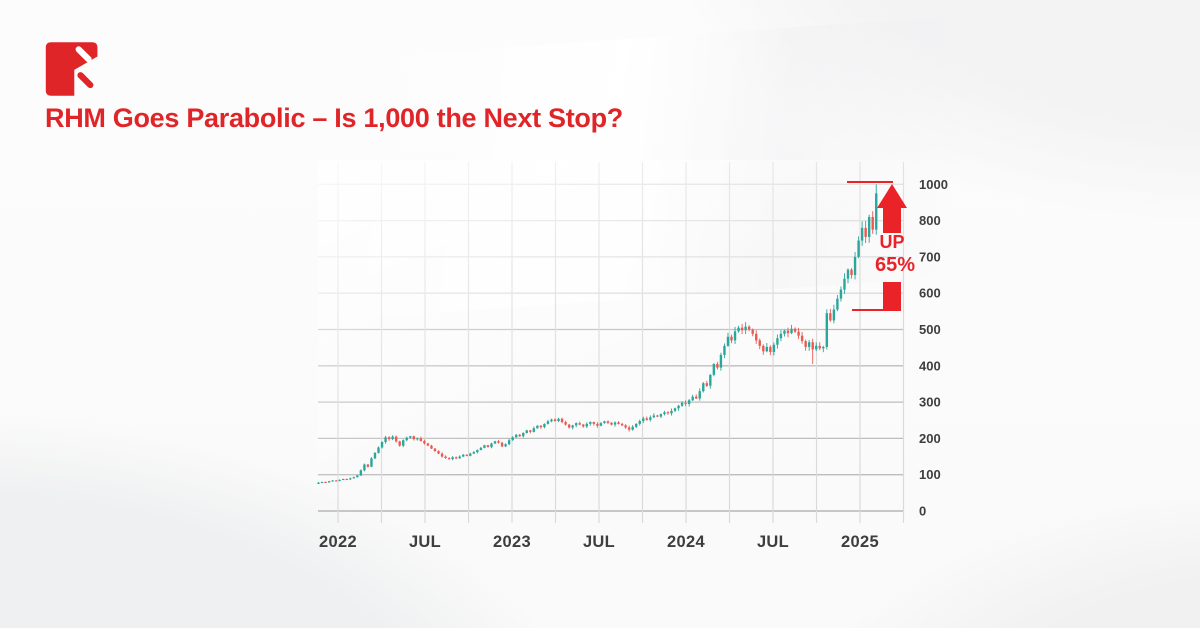 This screenshot has height=628, width=1200. What do you see at coordinates (930, 256) in the screenshot?
I see `y-axis-label: 700` at bounding box center [930, 256].